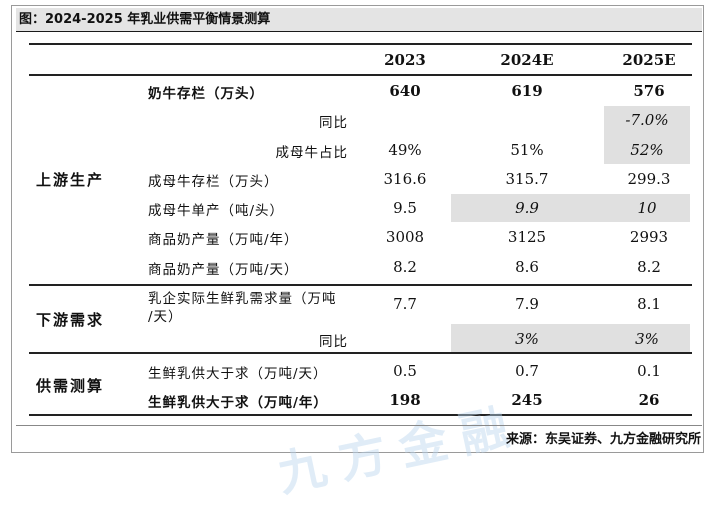 This screenshot has width=715, height=505. What do you see at coordinates (527, 237) in the screenshot?
I see `cell-output-year-2024e: 3125` at bounding box center [527, 237].